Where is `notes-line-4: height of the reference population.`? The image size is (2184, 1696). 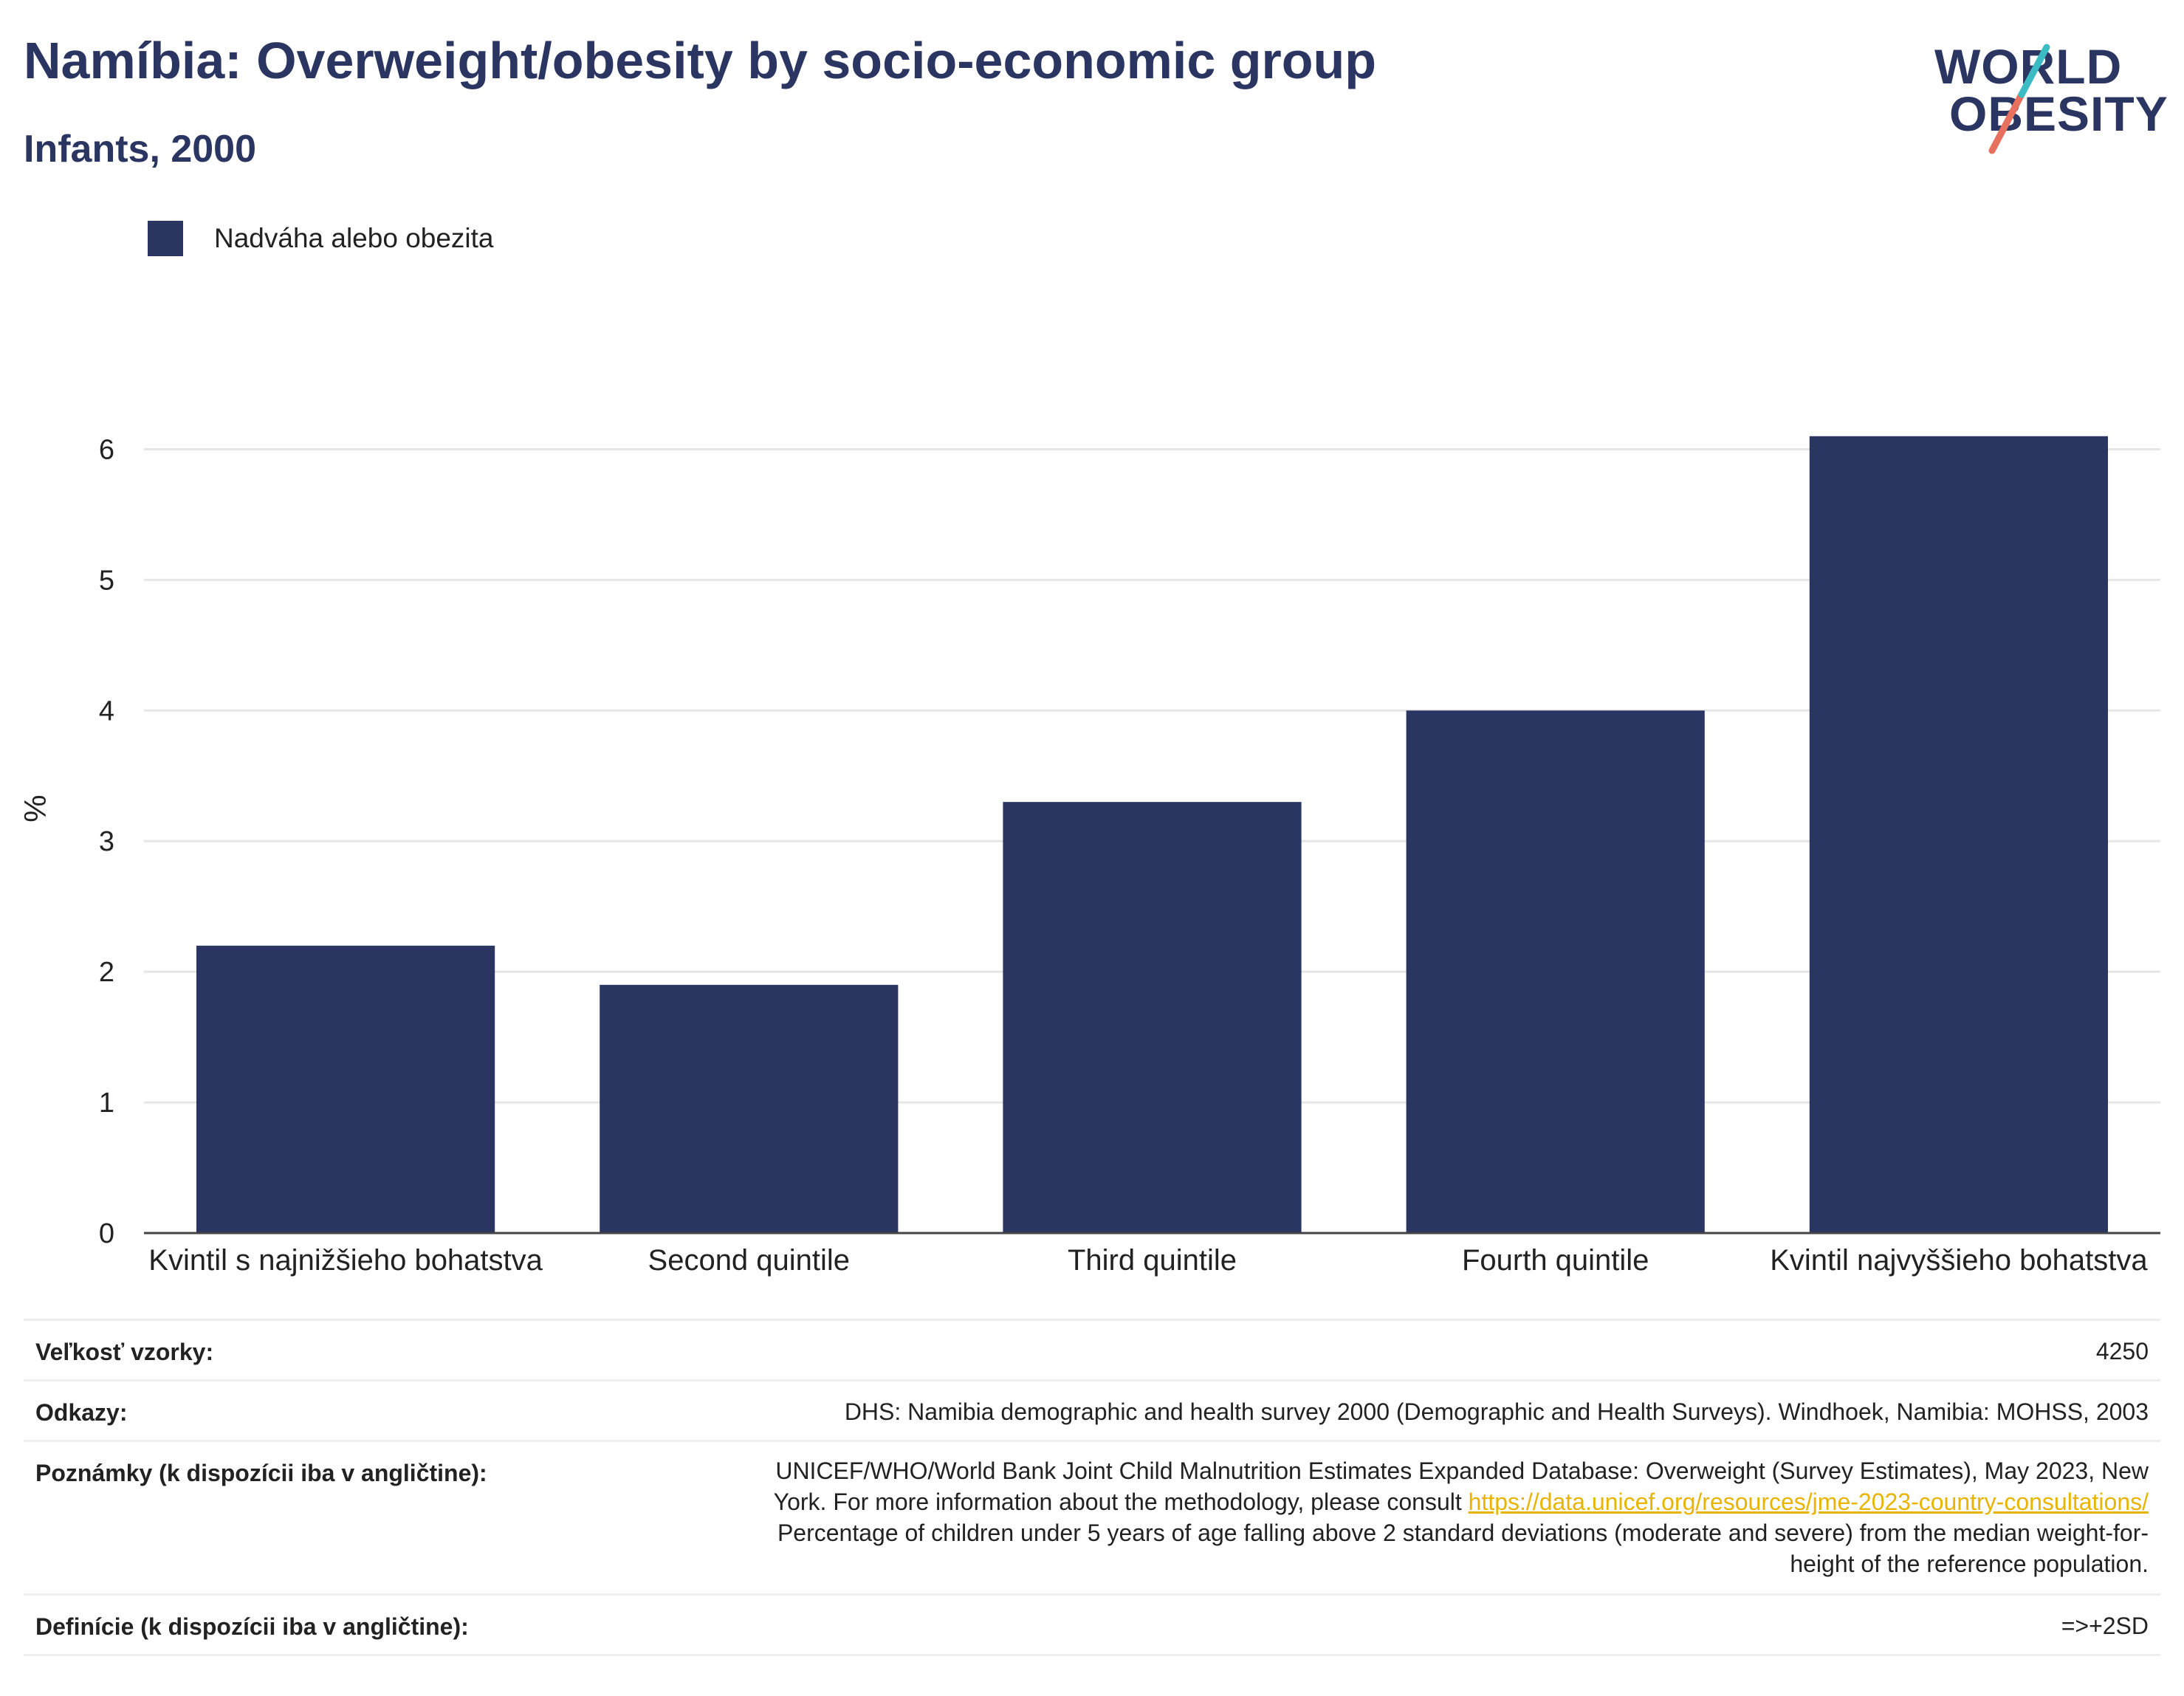
notes-line-4: height of the reference population. is located at coordinates (1970, 1564).